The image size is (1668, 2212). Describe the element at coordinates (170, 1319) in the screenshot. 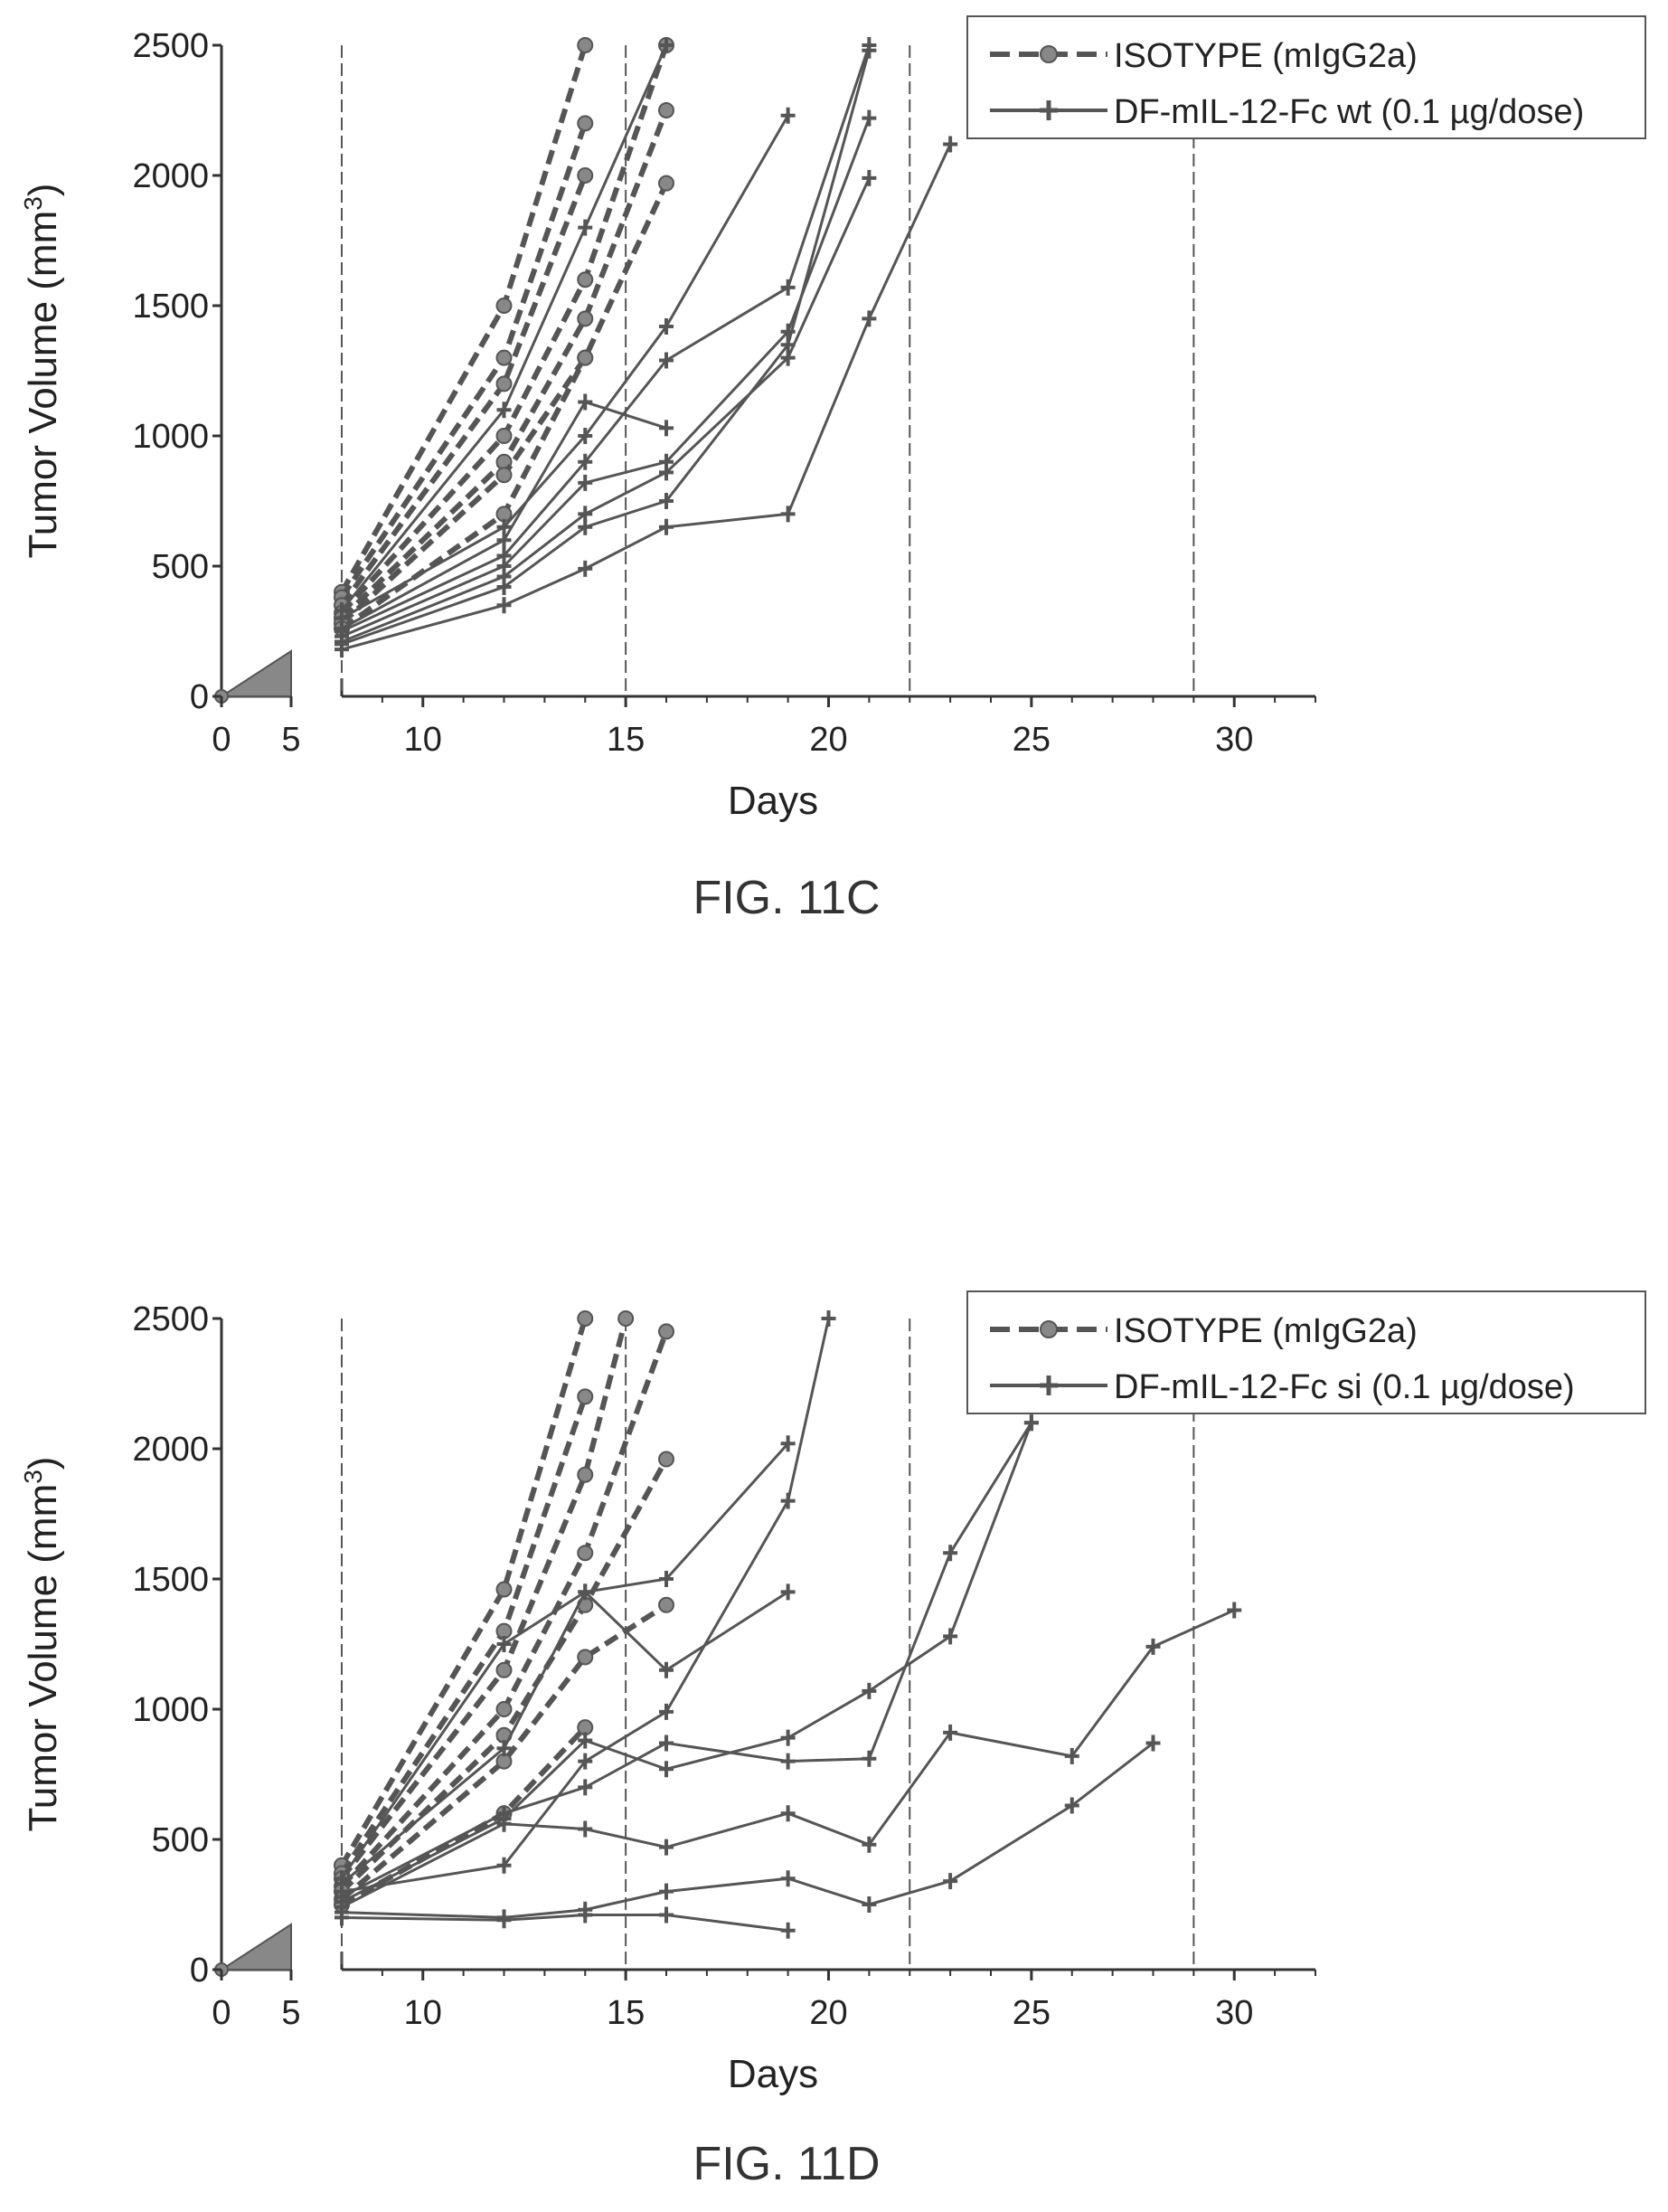

I see `y-tick-label: 2500` at that location.